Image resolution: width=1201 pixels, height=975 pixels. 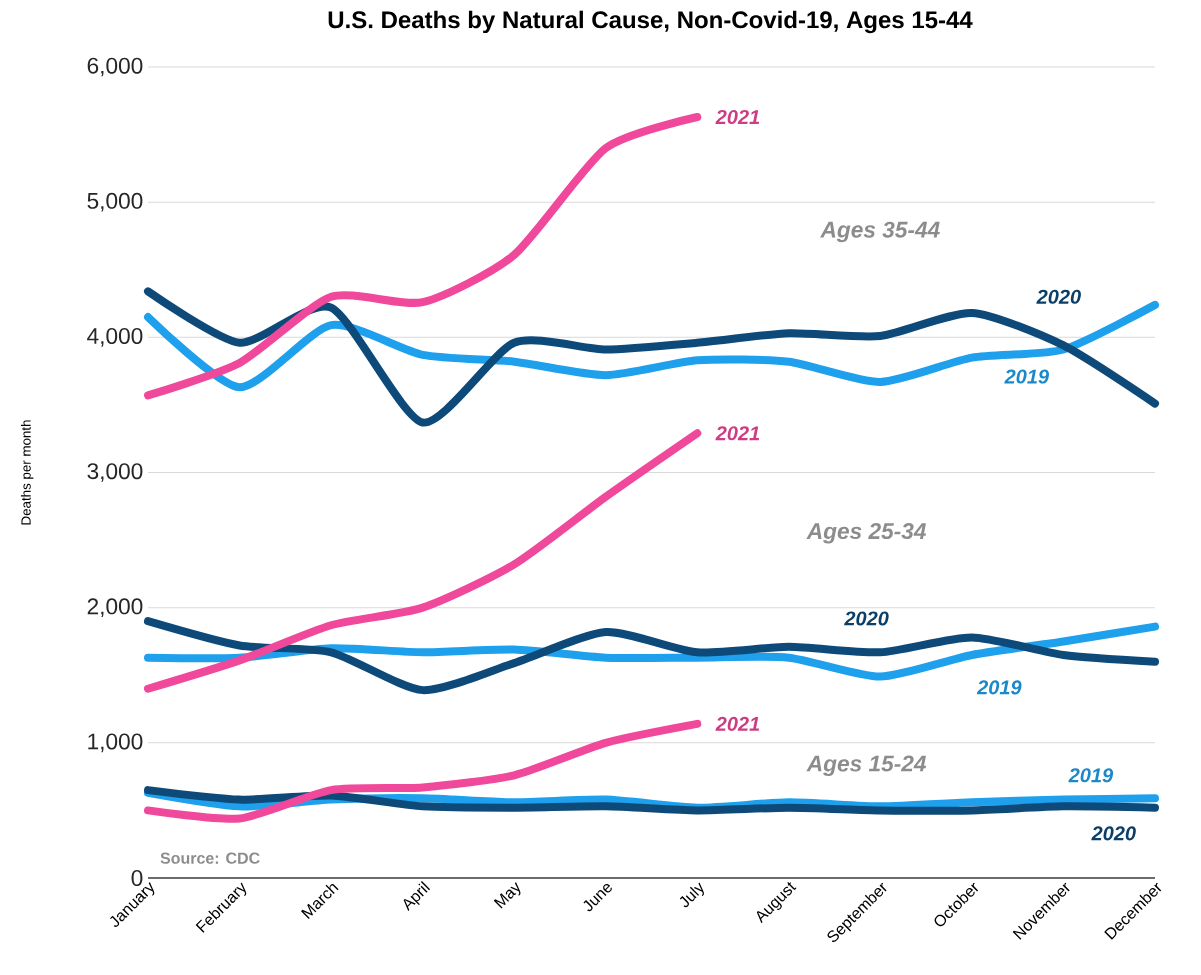 I want to click on y-tick-label: 6,000, so click(x=115, y=67).